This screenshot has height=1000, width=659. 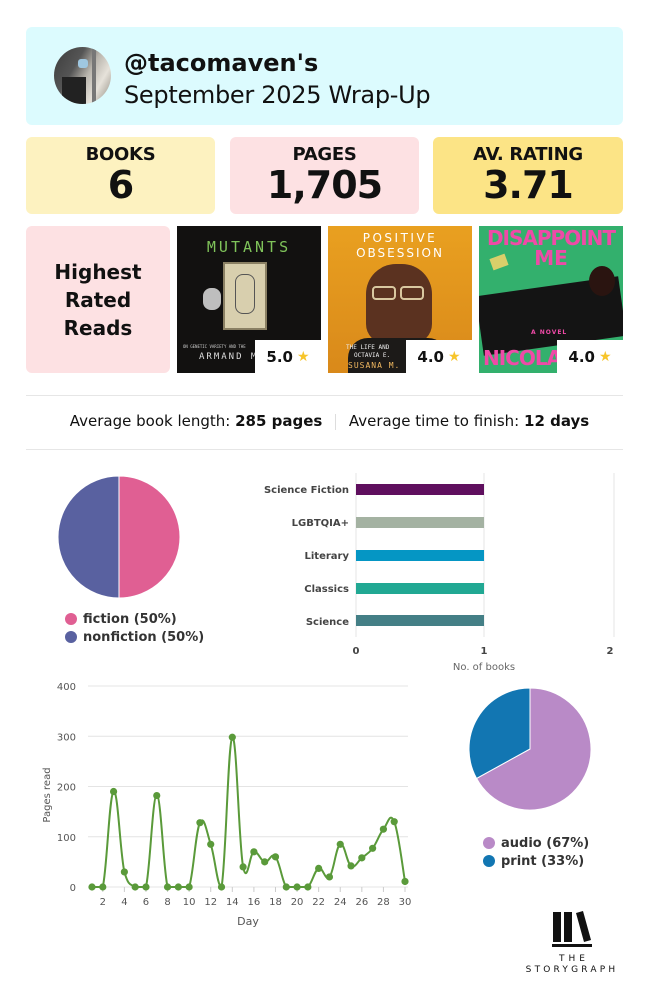 I want to click on x-tick-label: 12, so click(x=210, y=902).